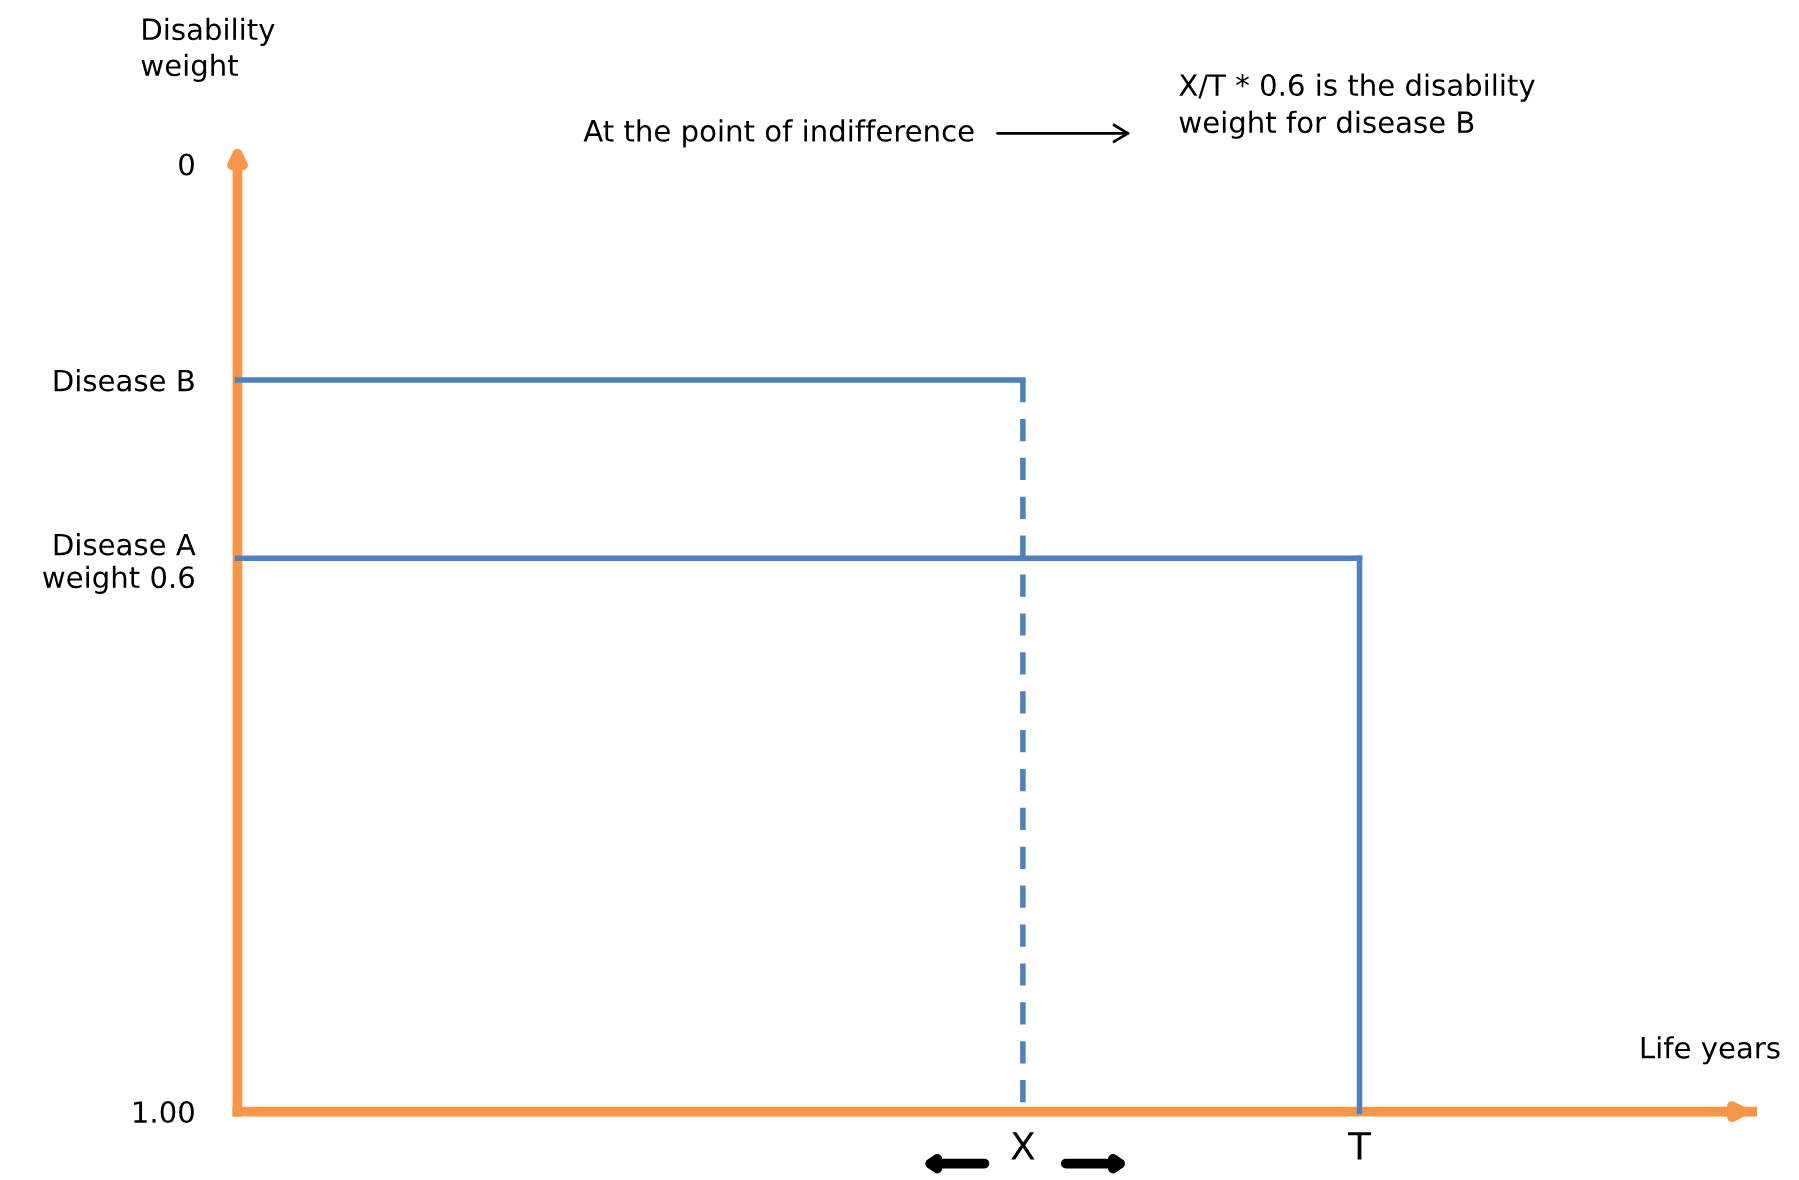 The height and width of the screenshot is (1180, 1799). I want to click on x-axis-title: Life years, so click(1710, 1050).